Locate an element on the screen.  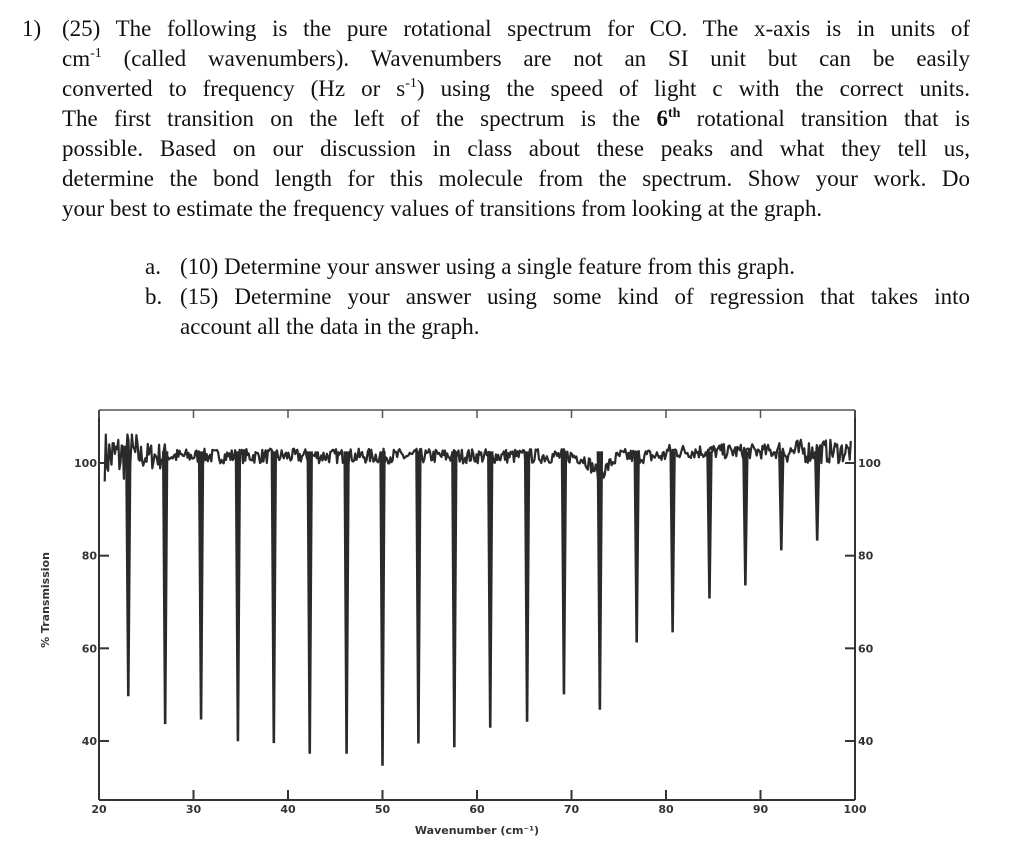
y-tick-label: 100 is located at coordinates (85, 463).